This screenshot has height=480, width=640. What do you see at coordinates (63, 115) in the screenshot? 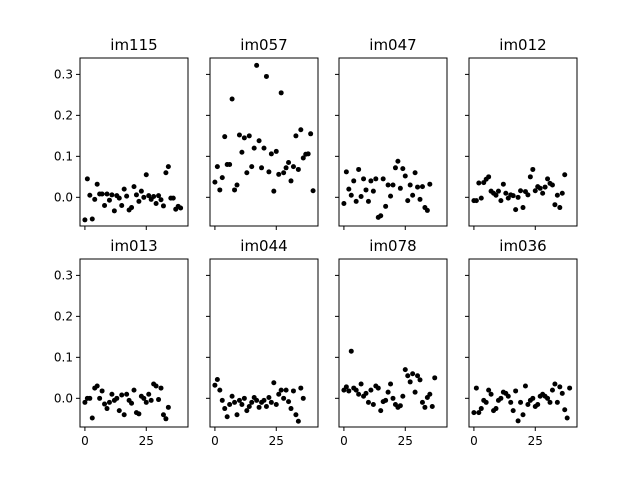
I see `y-tick-label: 0.2` at bounding box center [63, 115].